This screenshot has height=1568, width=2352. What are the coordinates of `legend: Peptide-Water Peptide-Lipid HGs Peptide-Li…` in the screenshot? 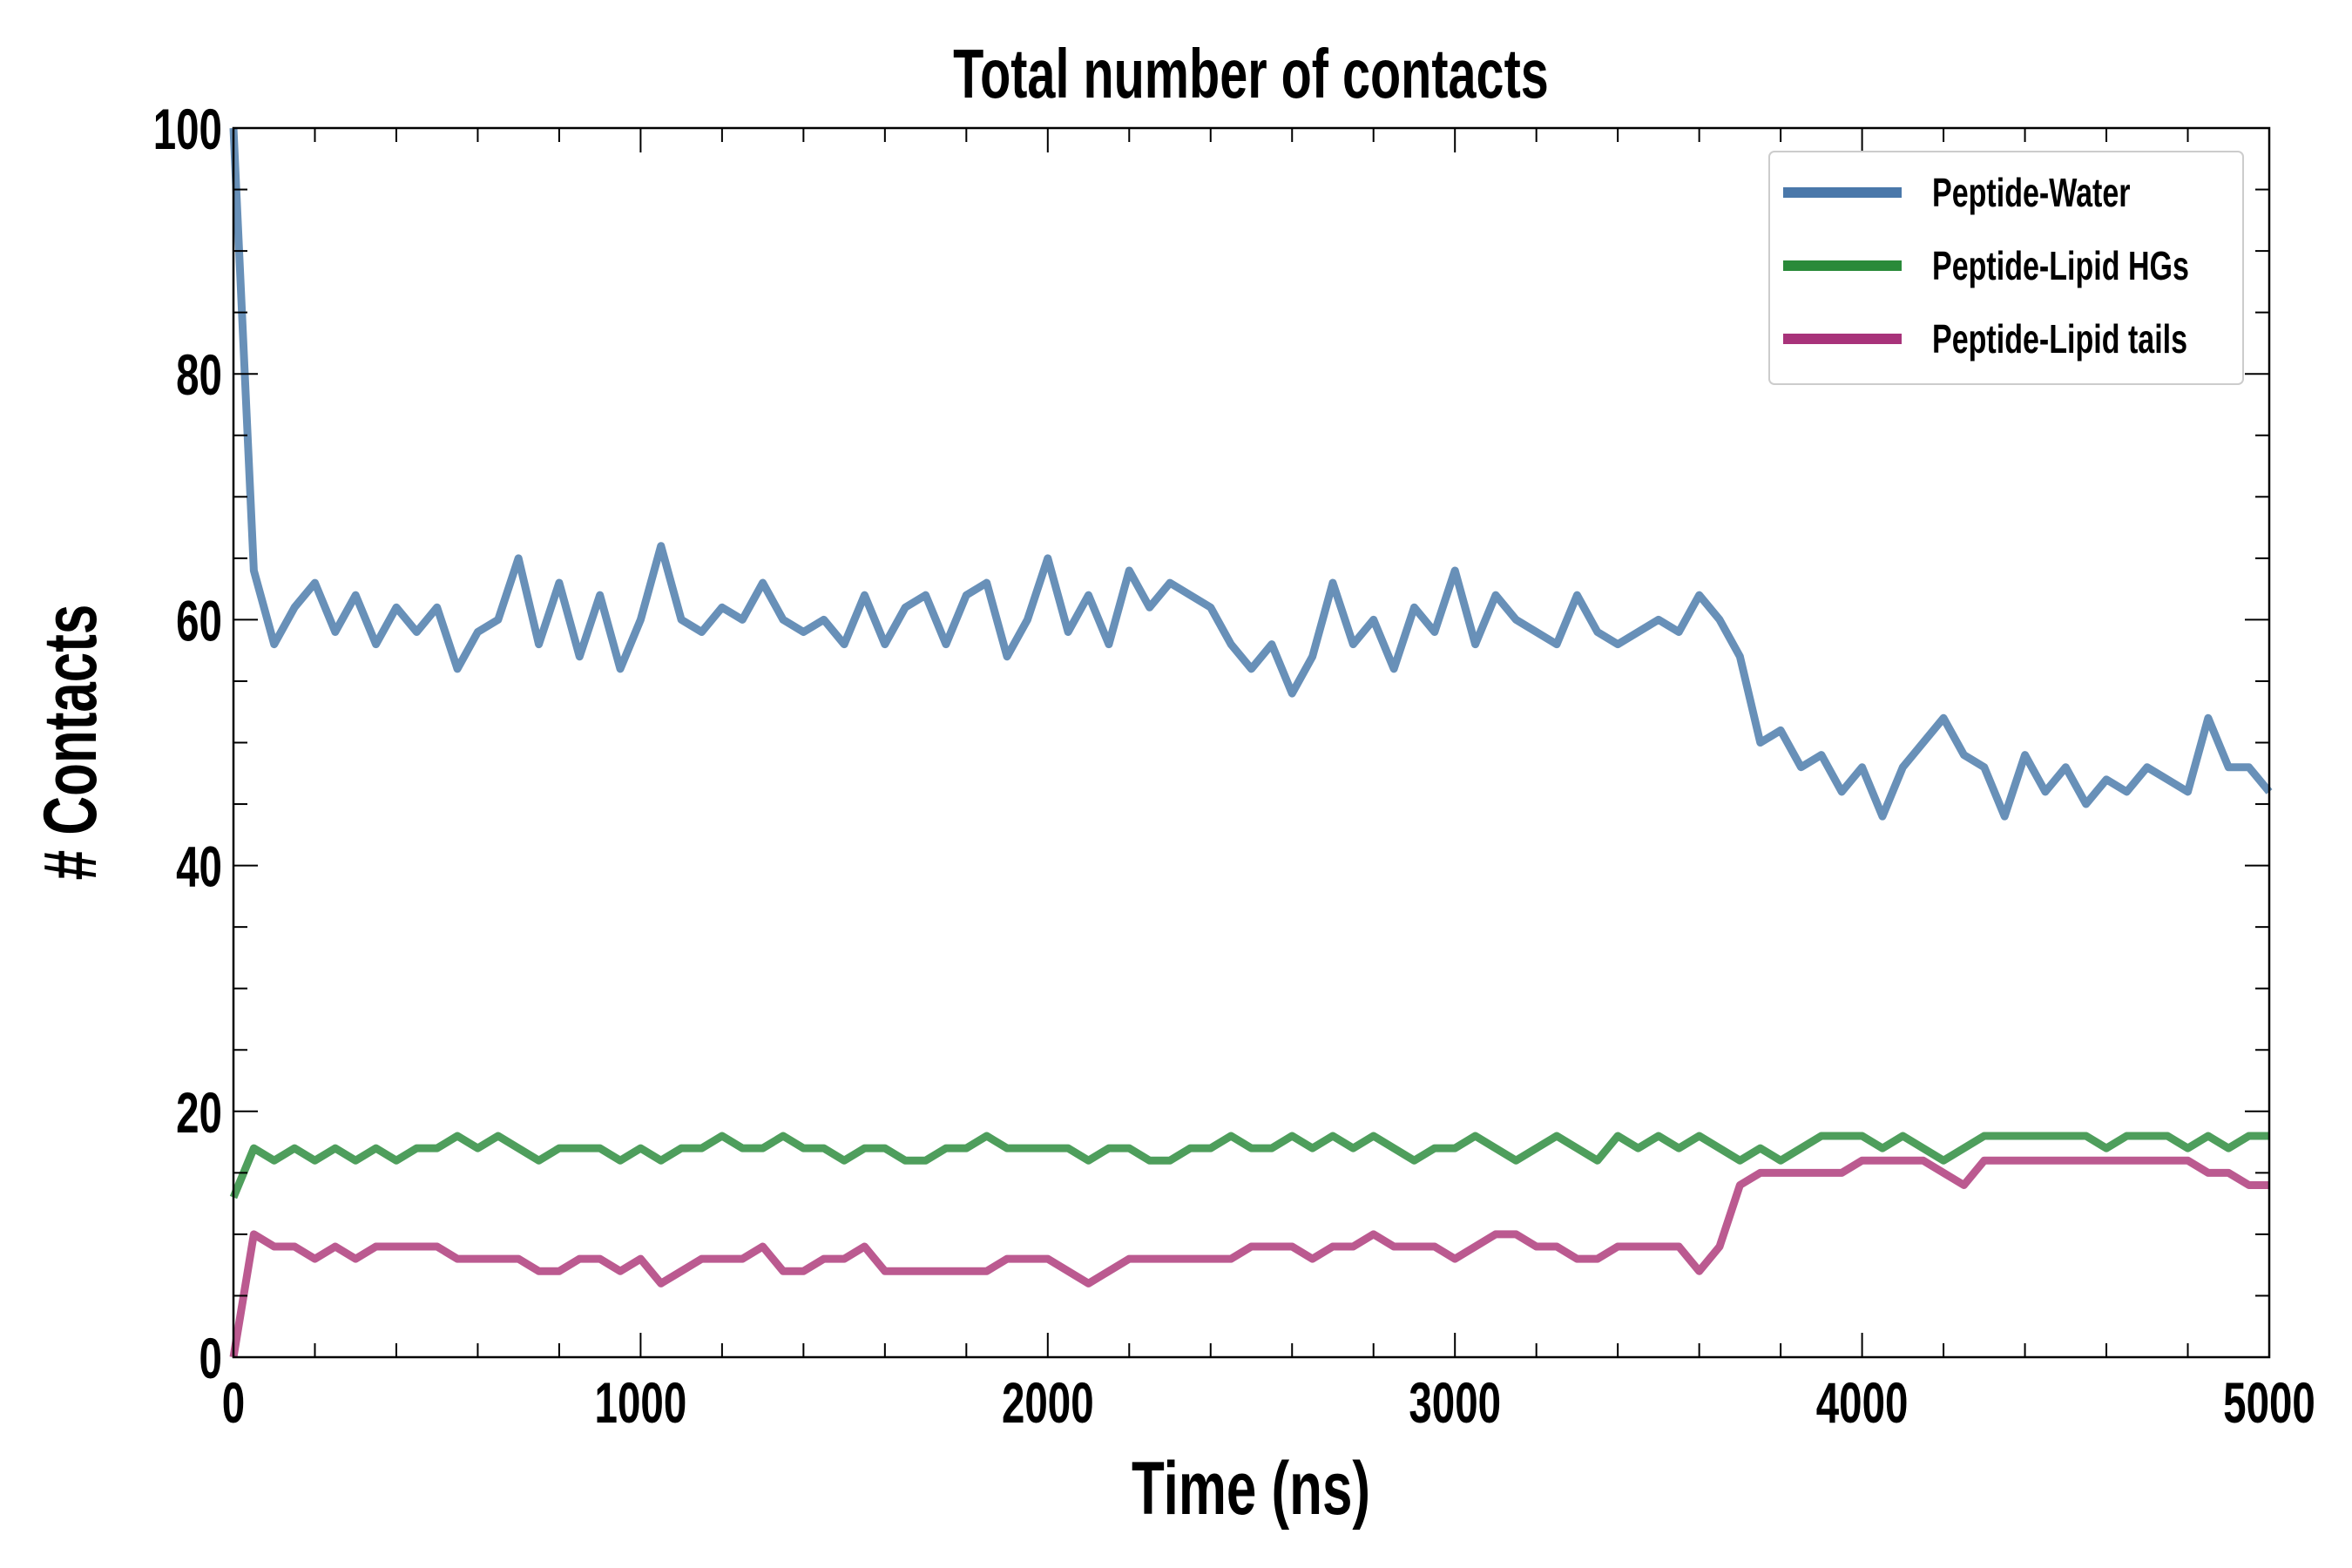 It's located at (2006, 268).